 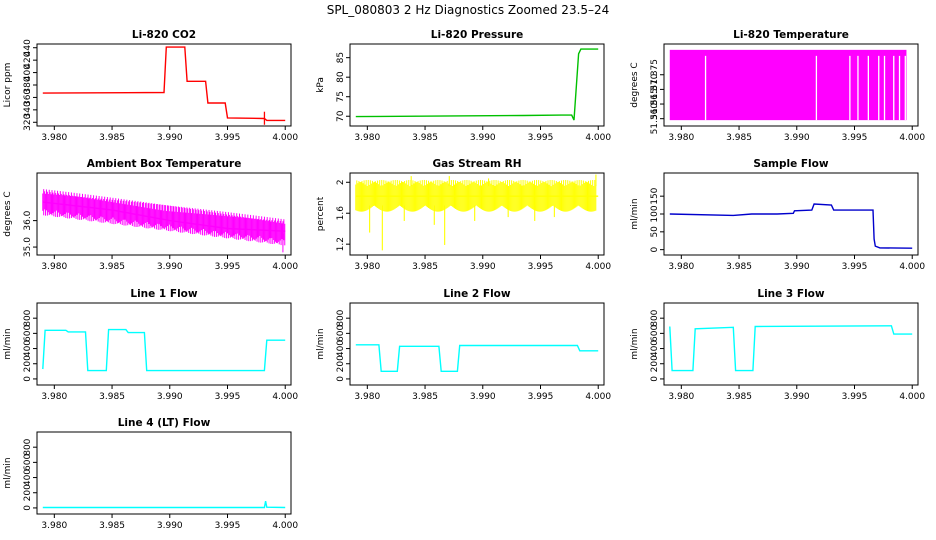 I want to click on y-tick-label: 340, so click(x=28, y=109).